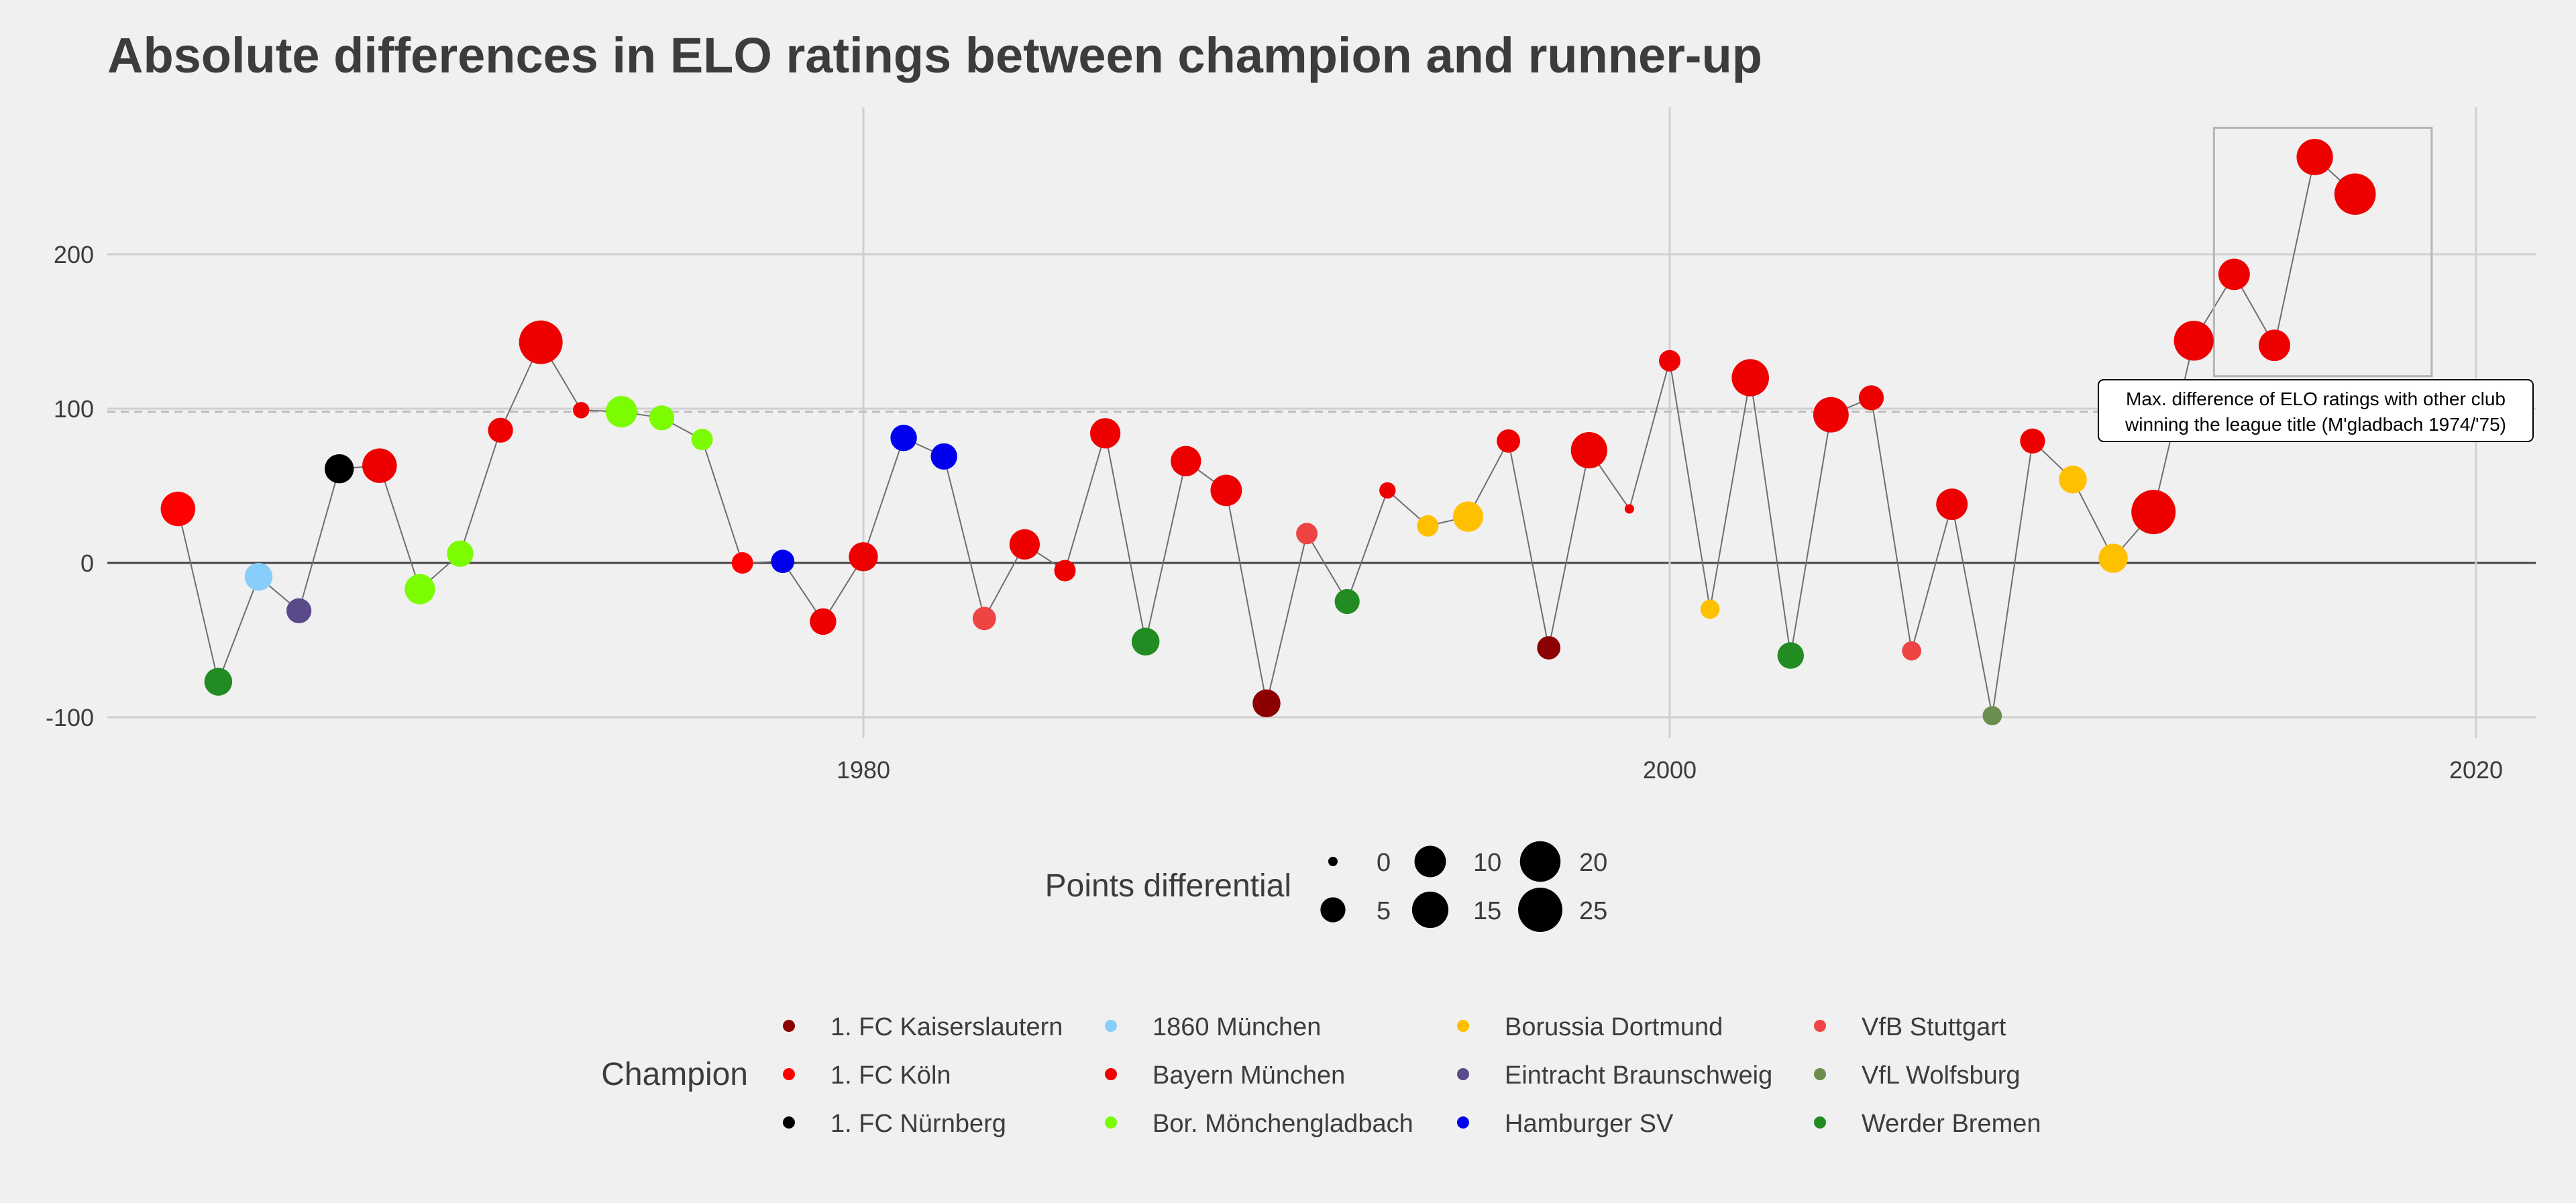 The height and width of the screenshot is (1203, 2576). What do you see at coordinates (2476, 770) in the screenshot?
I see `x-tick-label: 2020` at bounding box center [2476, 770].